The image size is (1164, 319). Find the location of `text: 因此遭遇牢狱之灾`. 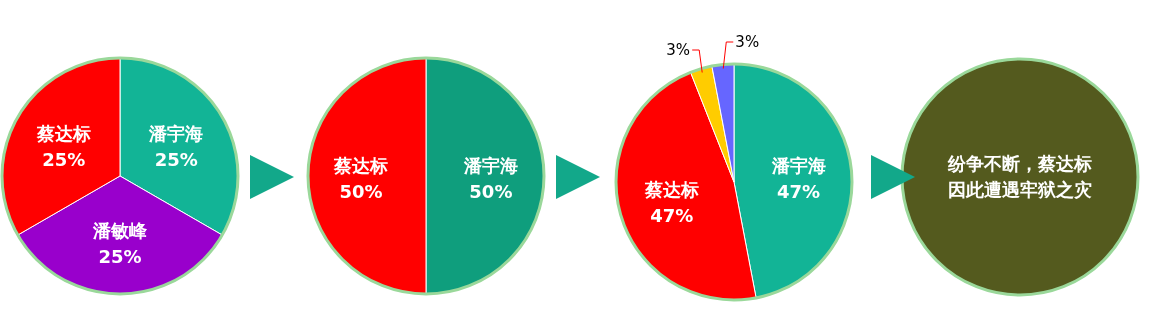

text: 因此遭遇牢狱之灾 is located at coordinates (1020, 189).